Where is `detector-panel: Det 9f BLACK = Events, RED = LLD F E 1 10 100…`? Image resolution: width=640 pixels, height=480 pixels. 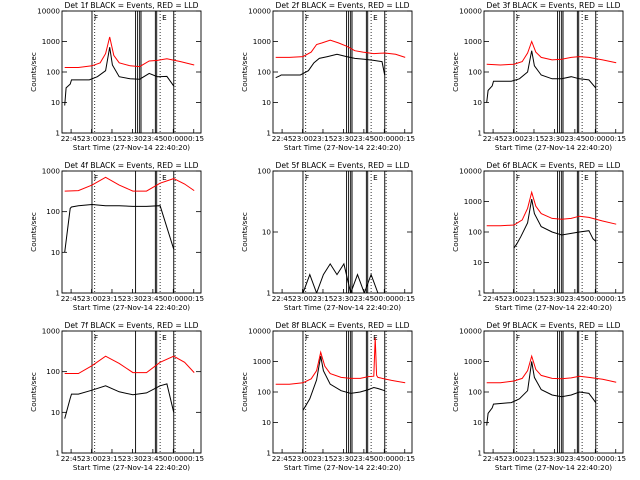
detector-panel: Det 9f BLACK = Events, RED = LLD F E 1 10 100… is located at coordinates (538, 396).